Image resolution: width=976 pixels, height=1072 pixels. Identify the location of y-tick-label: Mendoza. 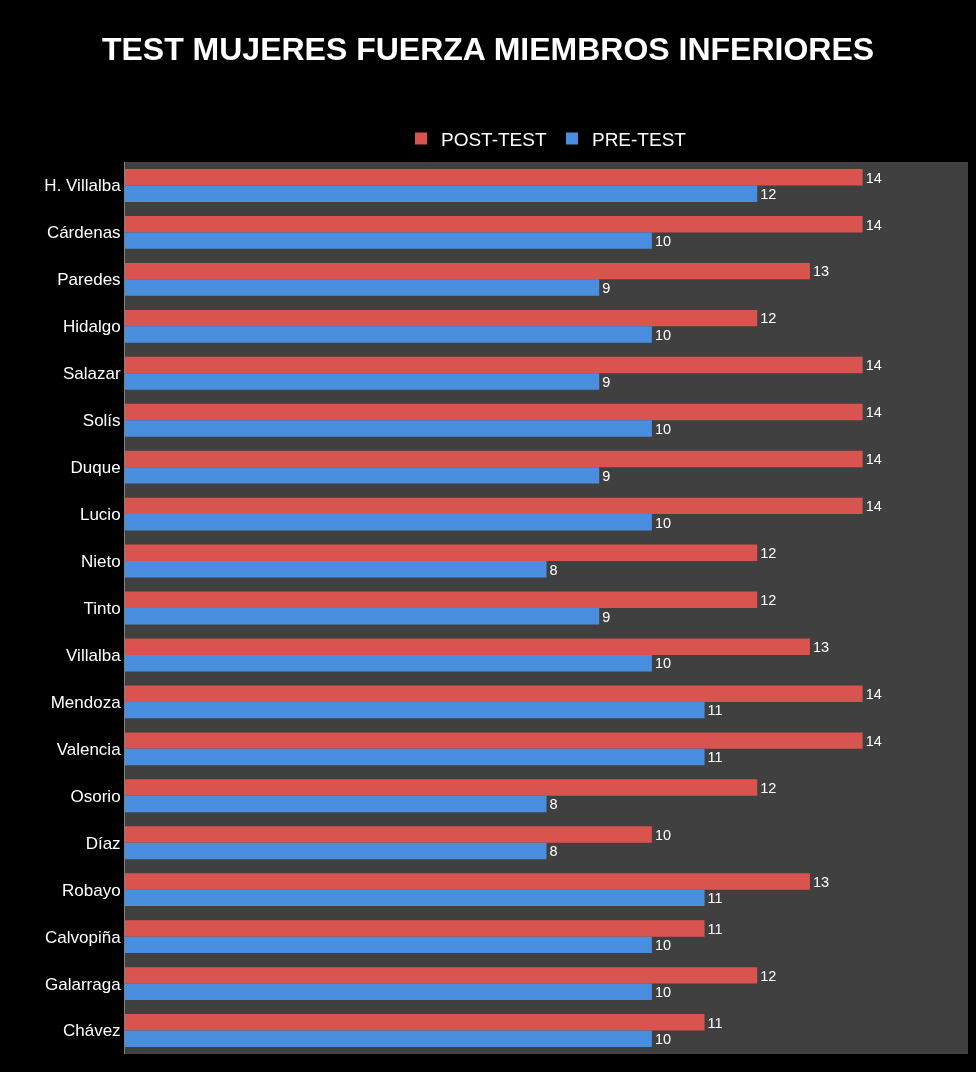
(86, 702).